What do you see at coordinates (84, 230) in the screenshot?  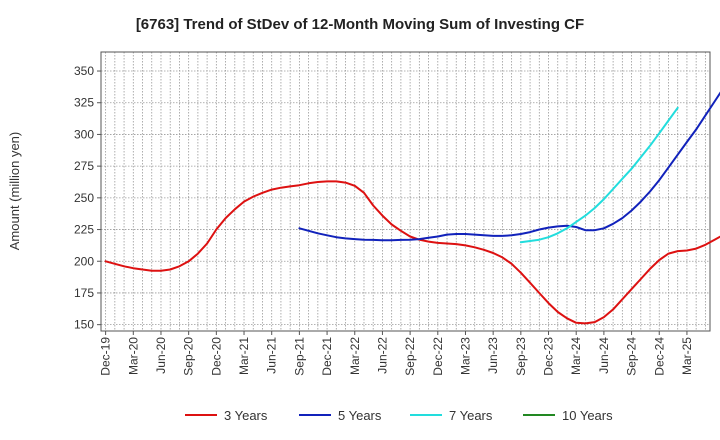 I see `y-tick-label: 225` at bounding box center [84, 230].